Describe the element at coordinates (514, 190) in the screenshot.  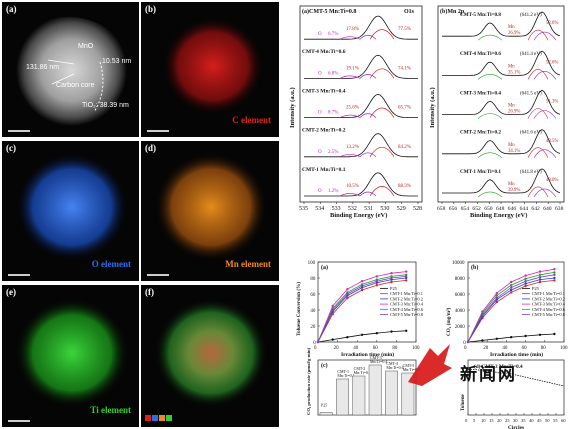
I see `mn2p-species-a-value: 39.9%` at that location.